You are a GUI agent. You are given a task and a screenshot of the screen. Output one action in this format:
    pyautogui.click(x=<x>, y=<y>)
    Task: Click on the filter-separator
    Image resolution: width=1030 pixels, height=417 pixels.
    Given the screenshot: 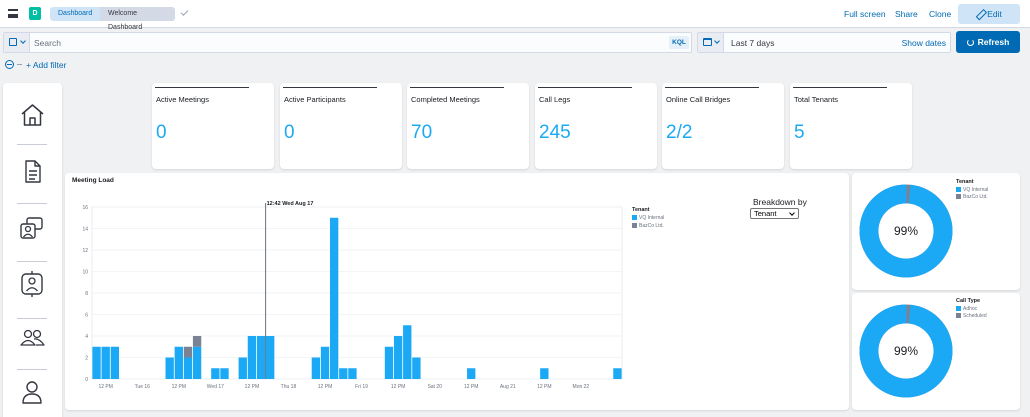 What is the action you would take?
    pyautogui.click(x=19, y=64)
    